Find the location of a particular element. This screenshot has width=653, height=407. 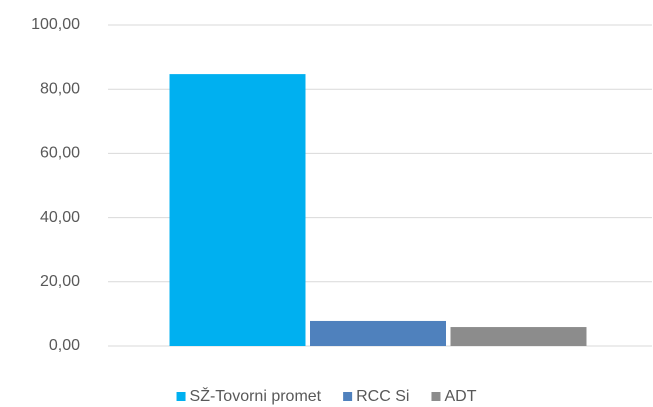

y-tick-label: 40,00 is located at coordinates (60, 217).